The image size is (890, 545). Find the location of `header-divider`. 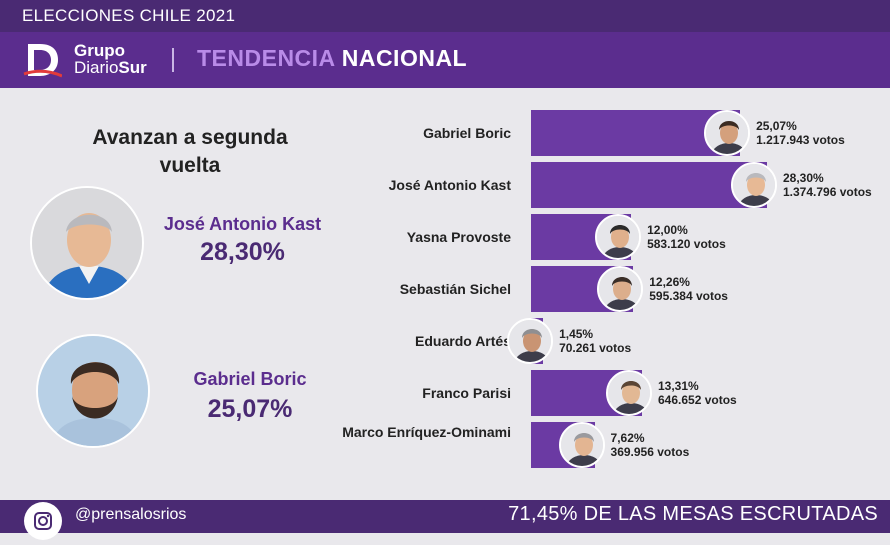

header-divider is located at coordinates (173, 60).